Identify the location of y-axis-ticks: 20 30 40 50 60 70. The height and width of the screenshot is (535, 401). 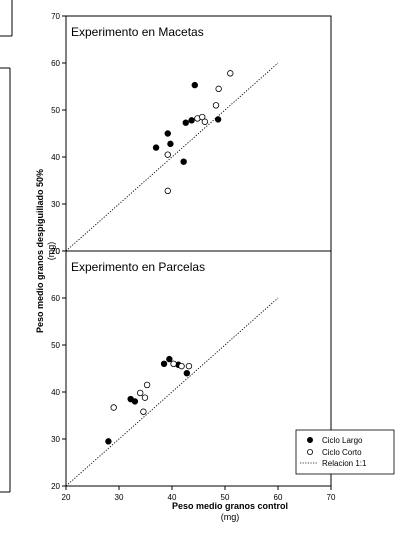
(58, 369).